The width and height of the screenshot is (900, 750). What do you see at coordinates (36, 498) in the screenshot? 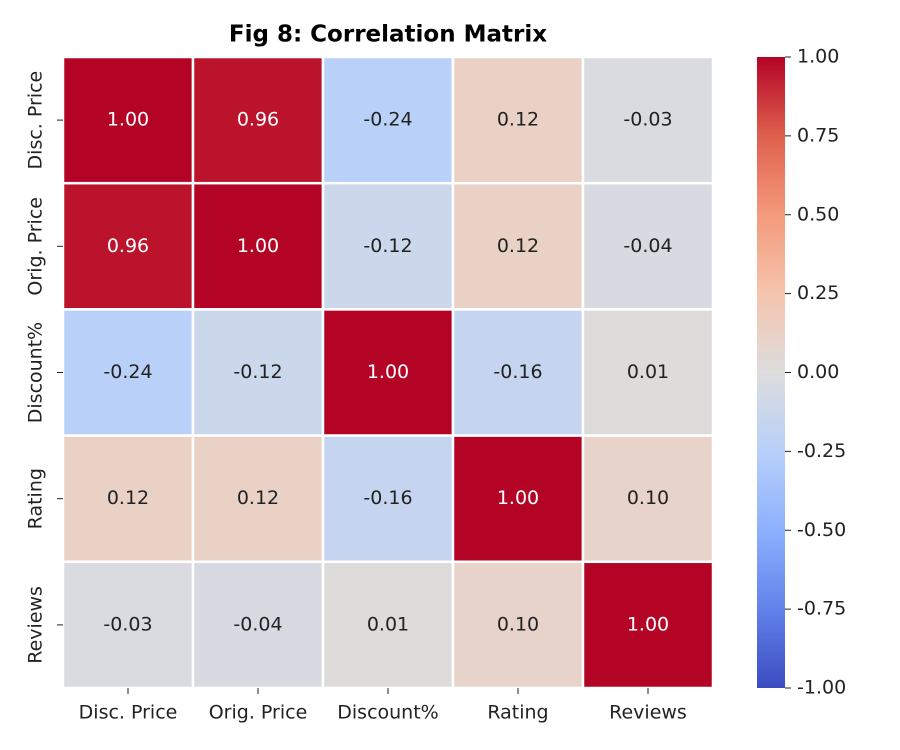
I see `y-tick-label: Rating` at bounding box center [36, 498].